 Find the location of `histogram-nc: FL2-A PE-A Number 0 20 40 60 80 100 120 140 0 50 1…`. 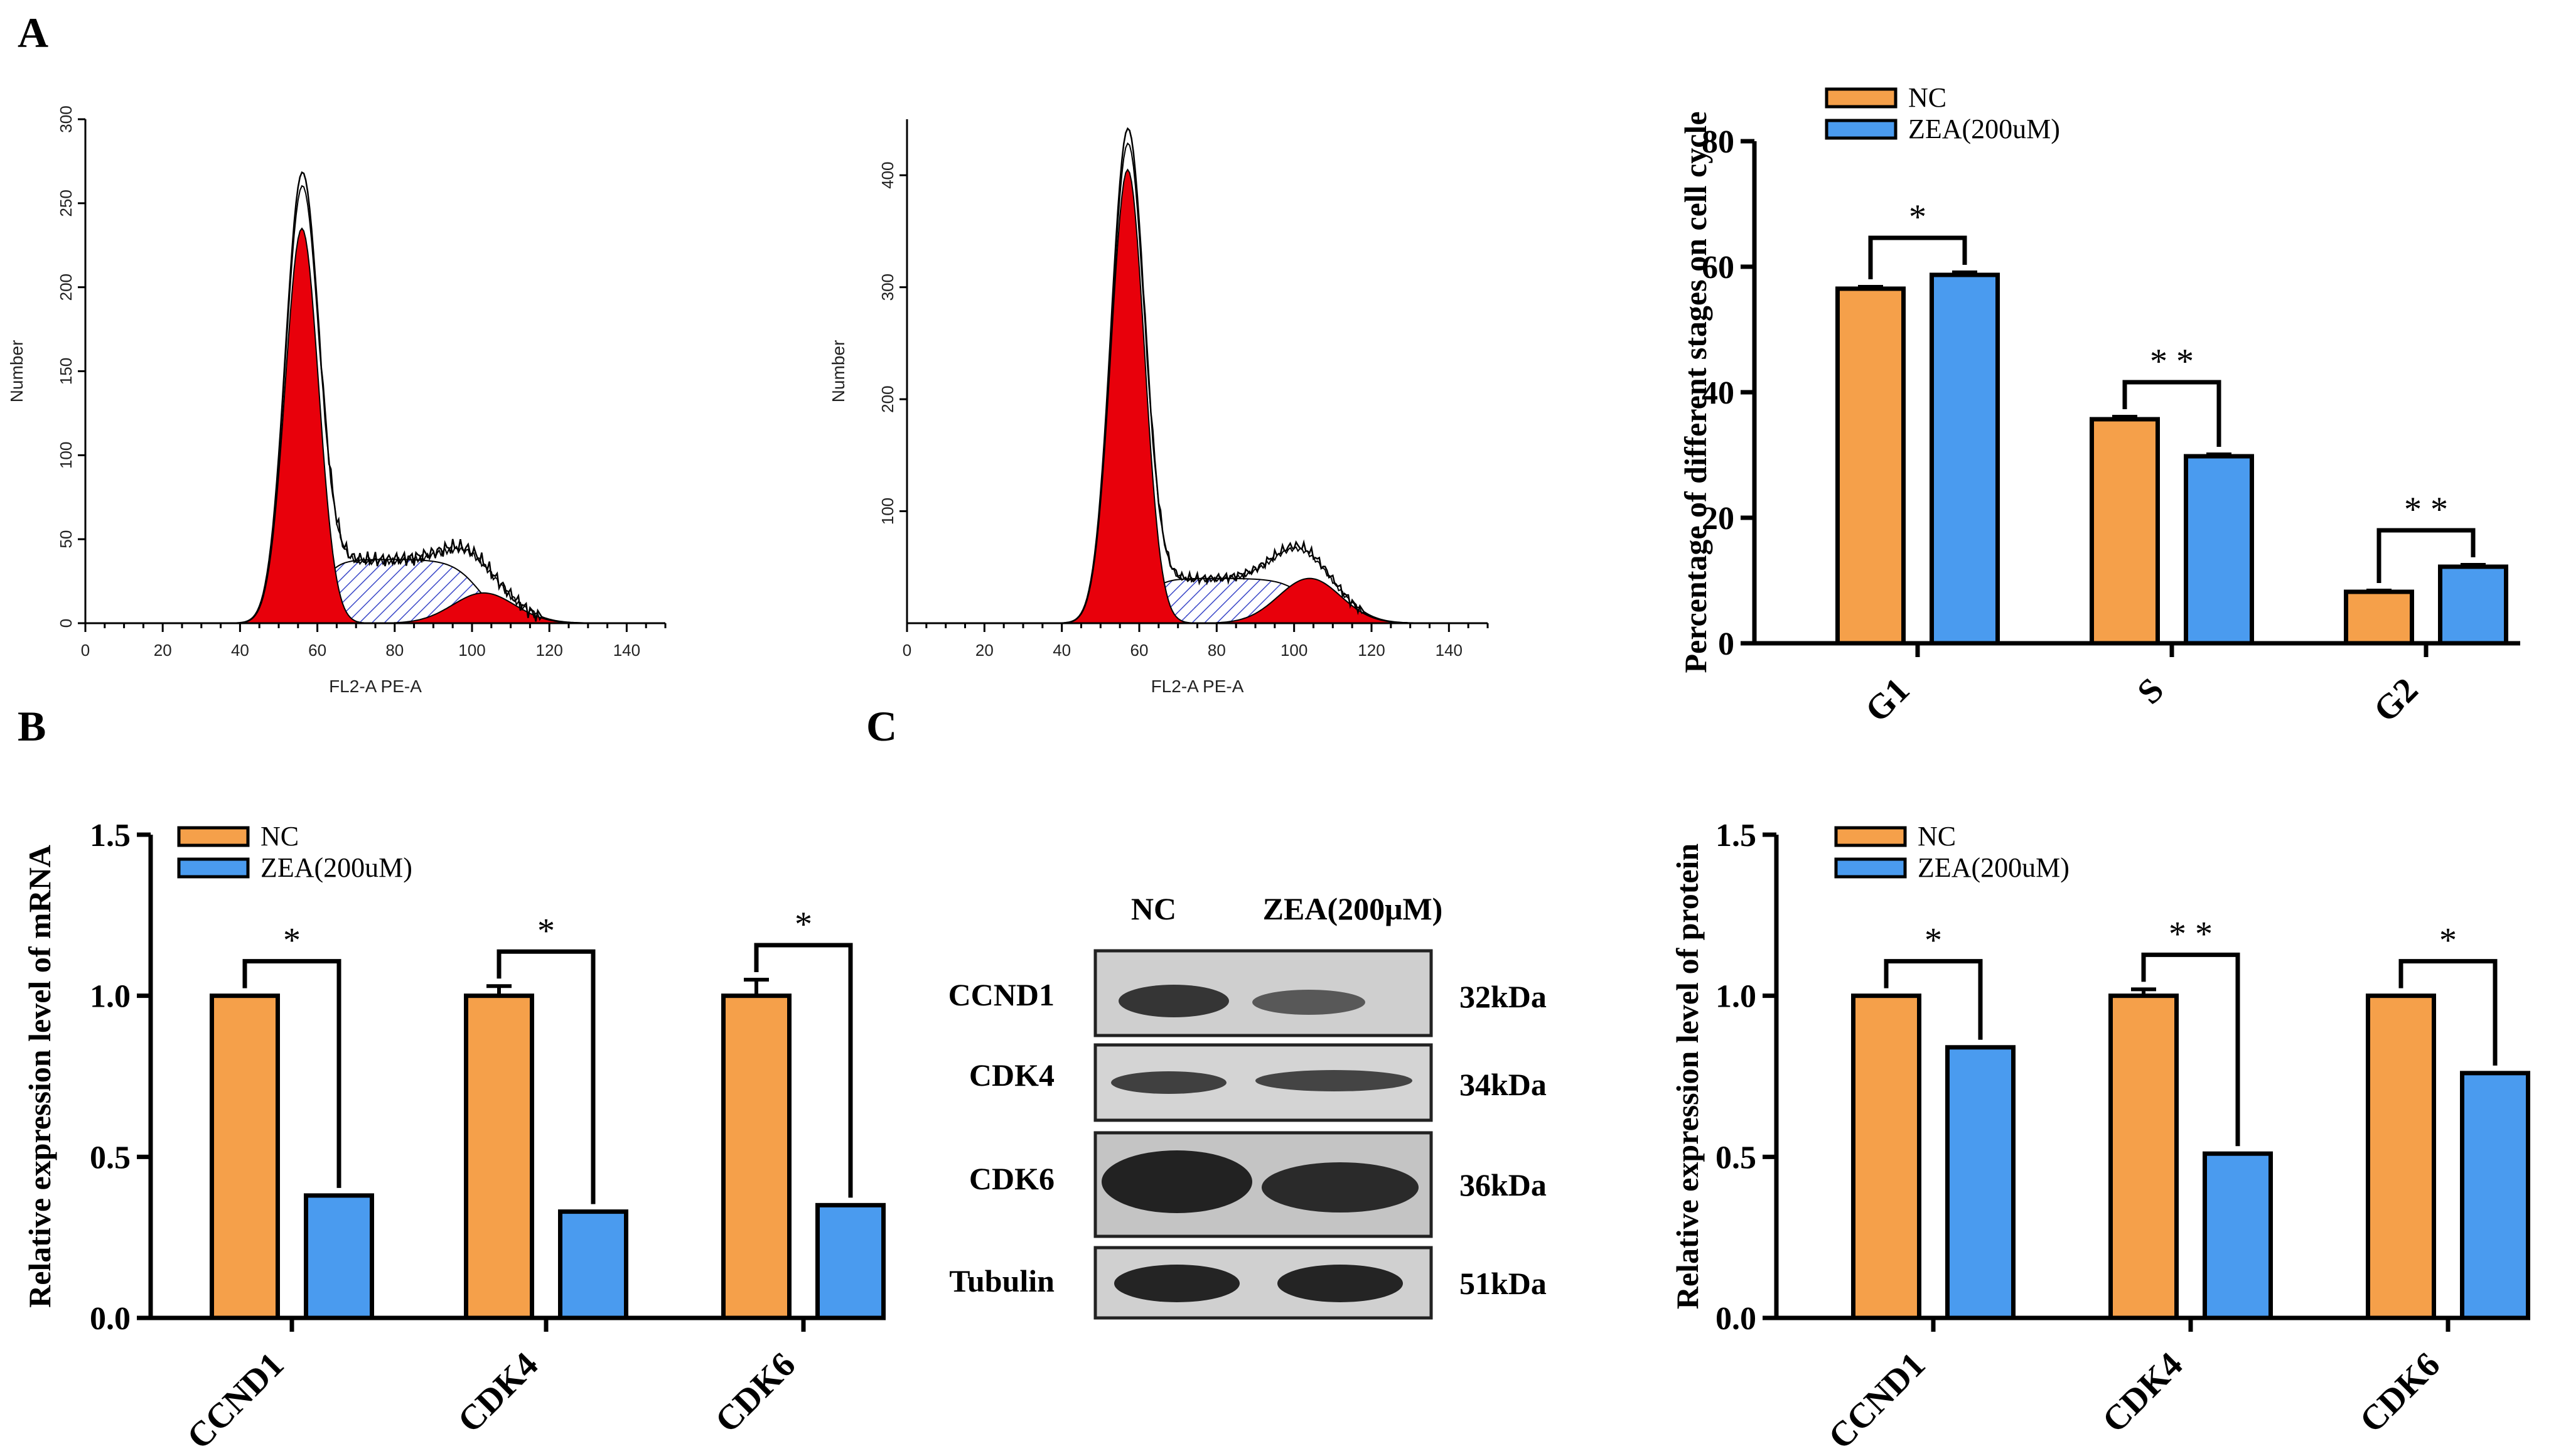

histogram-nc: FL2-A PE-A Number 0 20 40 60 80 100 120 140 0 50 1… is located at coordinates (337, 400).